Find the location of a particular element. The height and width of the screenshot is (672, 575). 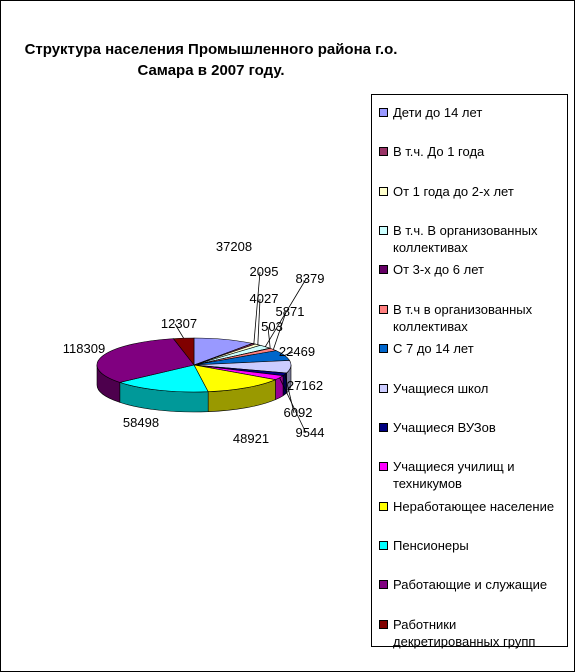

legend-item-13: Работники декретированных групп is located at coordinates (472, 633).